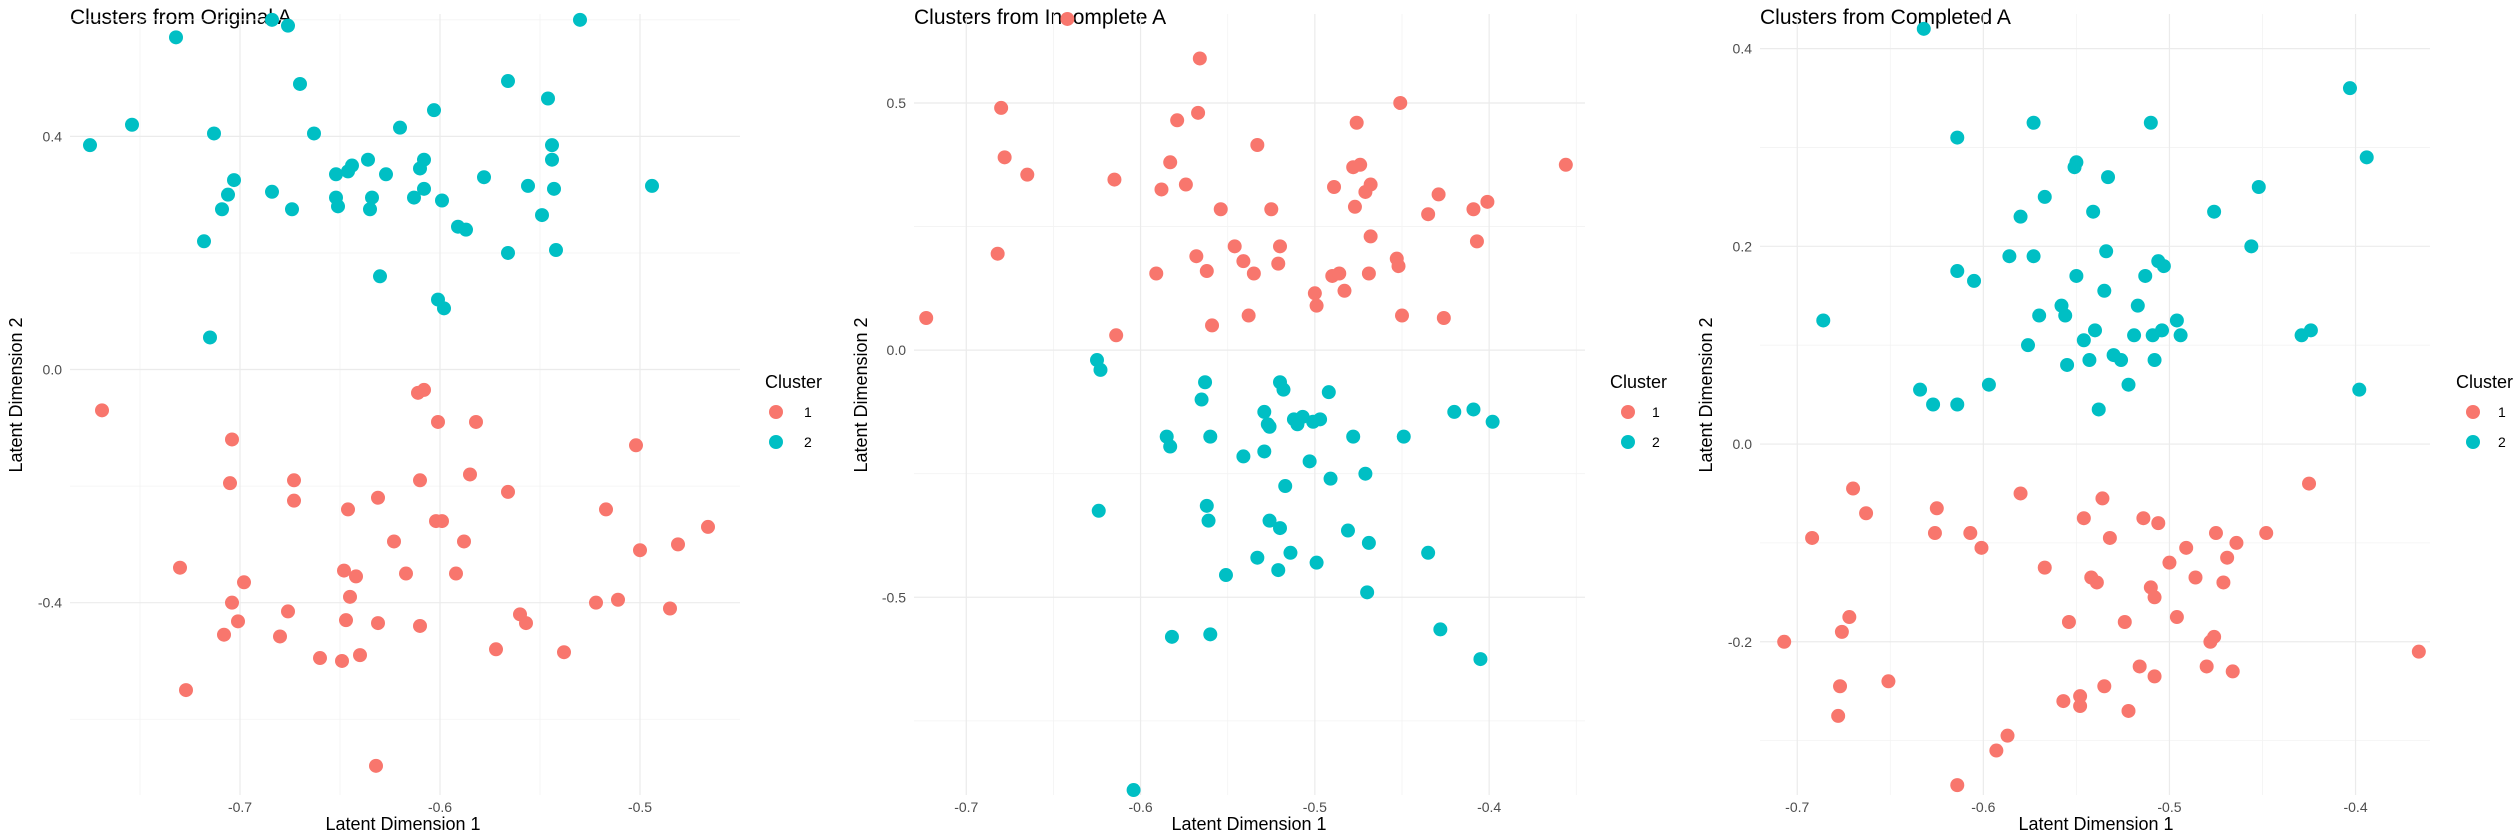  What do you see at coordinates (2502, 442) in the screenshot?
I see `legend-label-2: 2` at bounding box center [2502, 442].